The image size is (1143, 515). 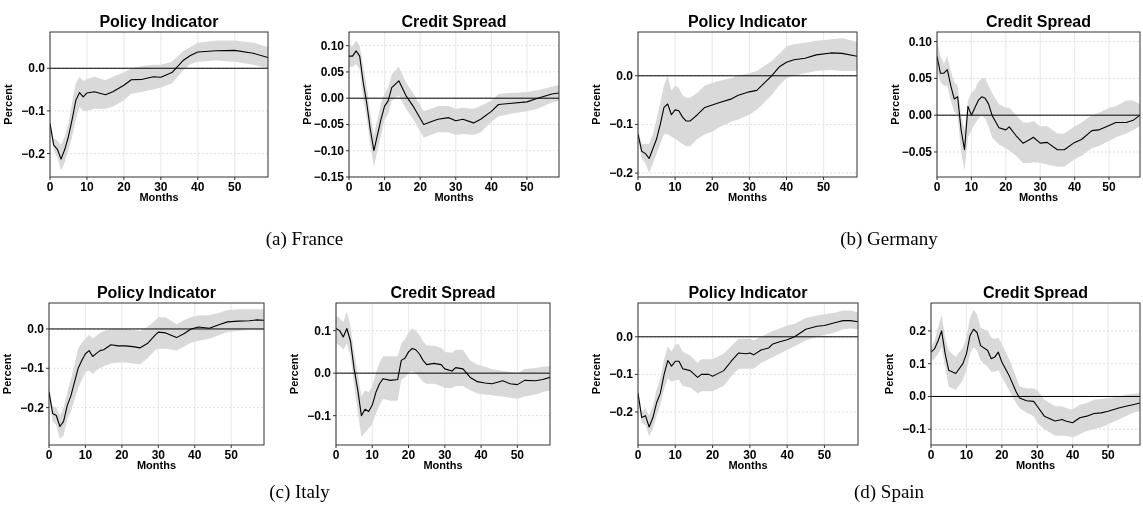 What do you see at coordinates (918, 330) in the screenshot?
I see `y-tick-label: 0.2` at bounding box center [918, 330].